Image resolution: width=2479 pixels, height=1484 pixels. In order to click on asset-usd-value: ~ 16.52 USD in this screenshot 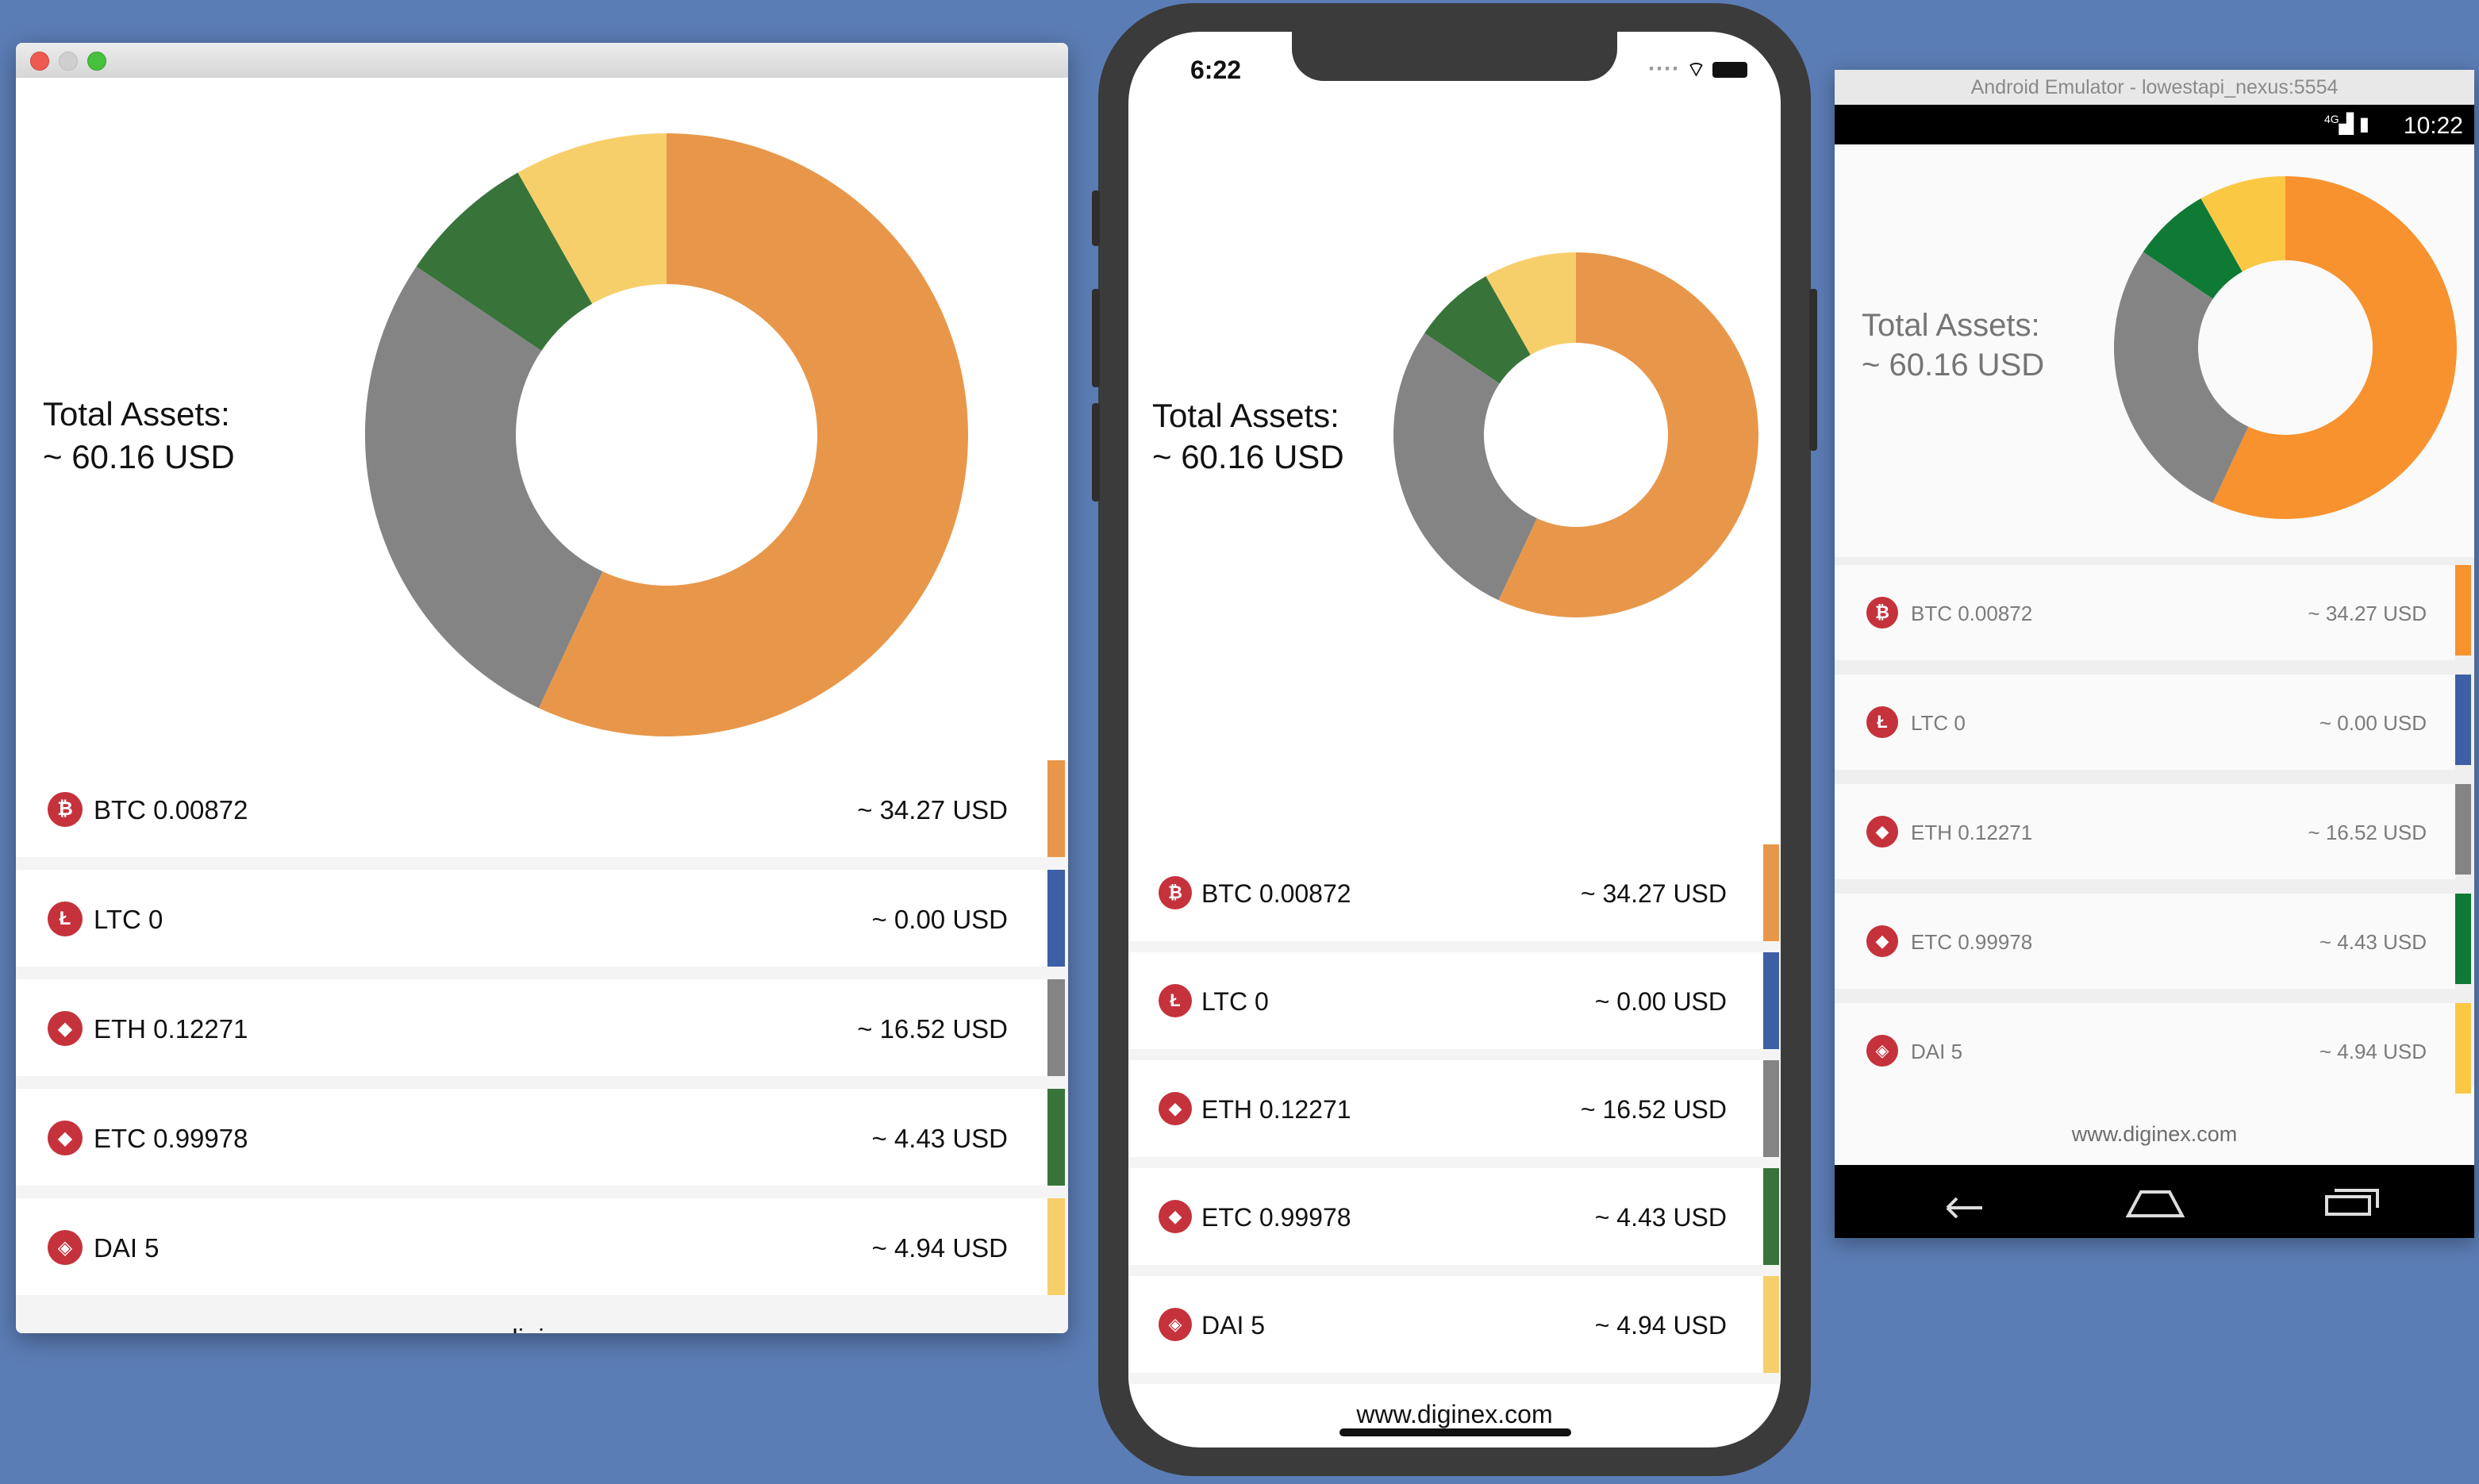, I will do `click(1653, 1109)`.